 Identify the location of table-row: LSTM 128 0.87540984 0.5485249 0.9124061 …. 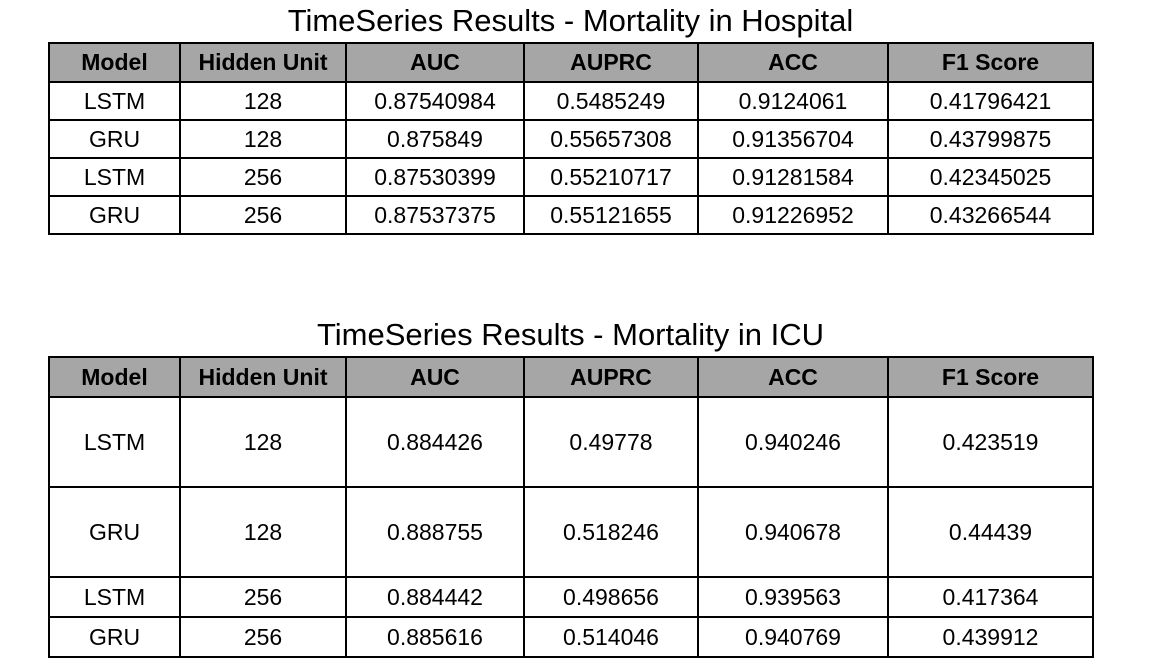
(571, 101).